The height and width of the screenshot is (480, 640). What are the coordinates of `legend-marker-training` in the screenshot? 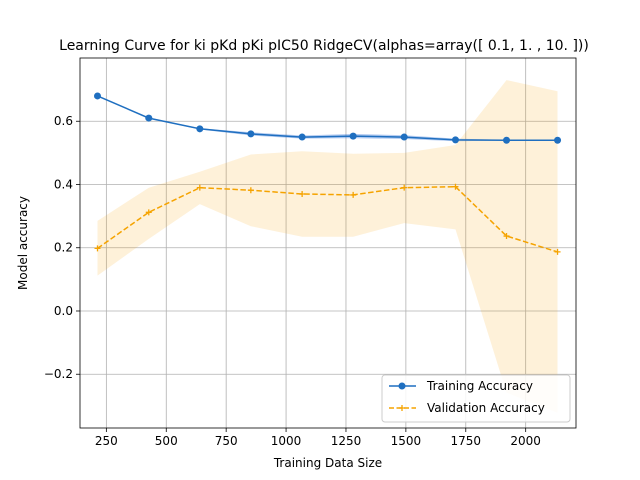 It's located at (402, 386).